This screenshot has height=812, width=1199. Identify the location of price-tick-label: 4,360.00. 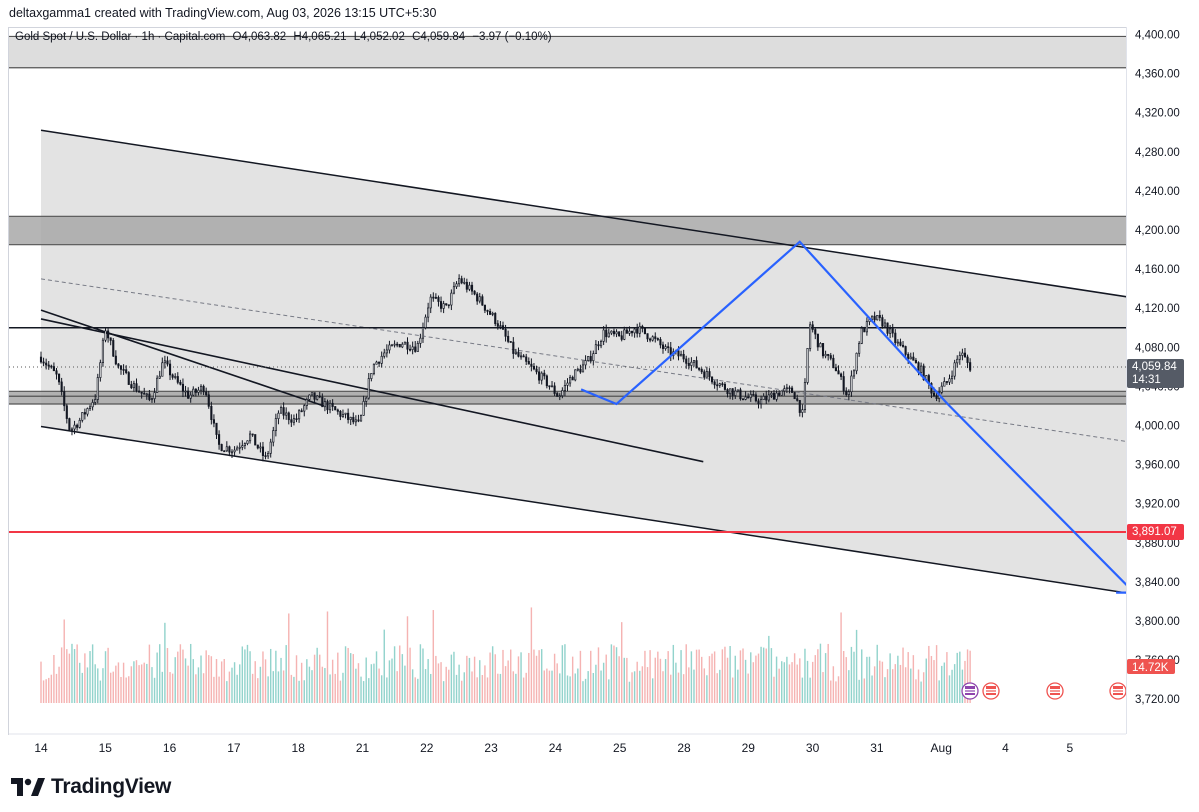
(1157, 75).